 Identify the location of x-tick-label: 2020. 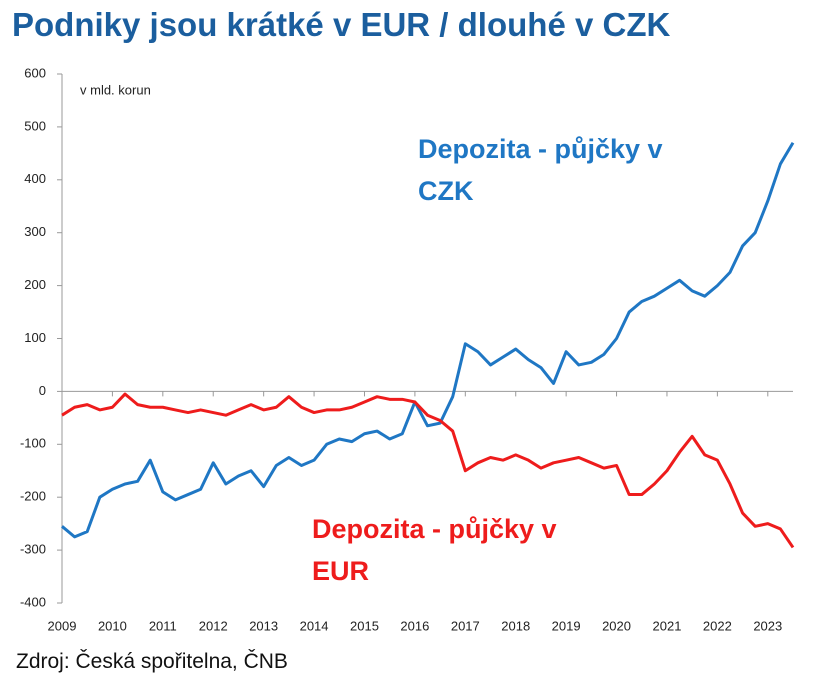
(616, 625).